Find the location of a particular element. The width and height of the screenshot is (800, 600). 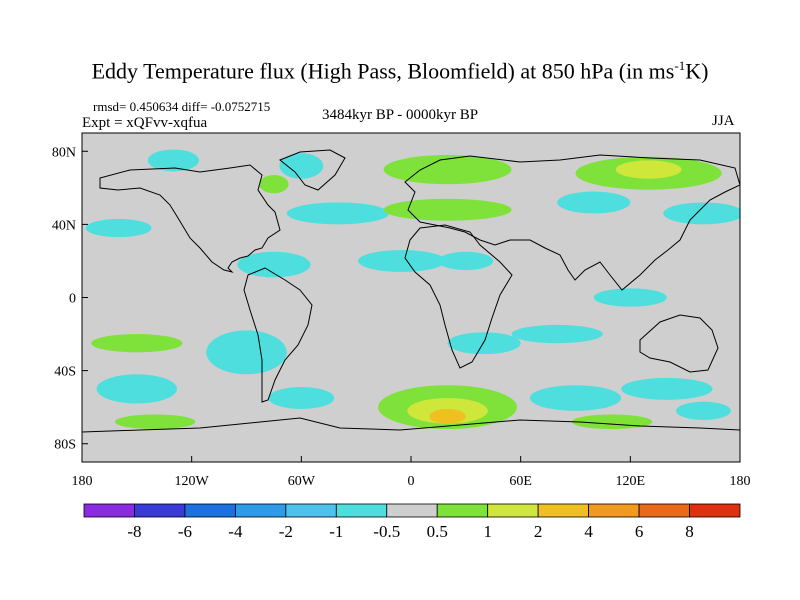

x-axis: 180 120W 60W 0 60E 120E 180 is located at coordinates (411, 472).